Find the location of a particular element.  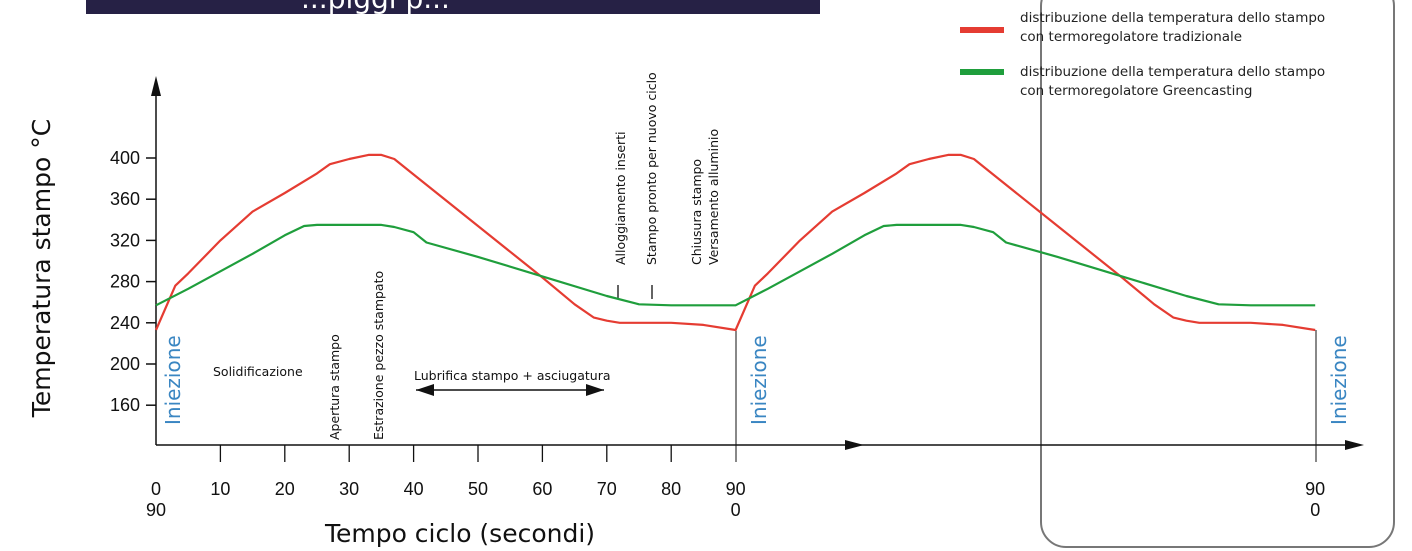

y-tick-label: 240 is located at coordinates (125, 323).